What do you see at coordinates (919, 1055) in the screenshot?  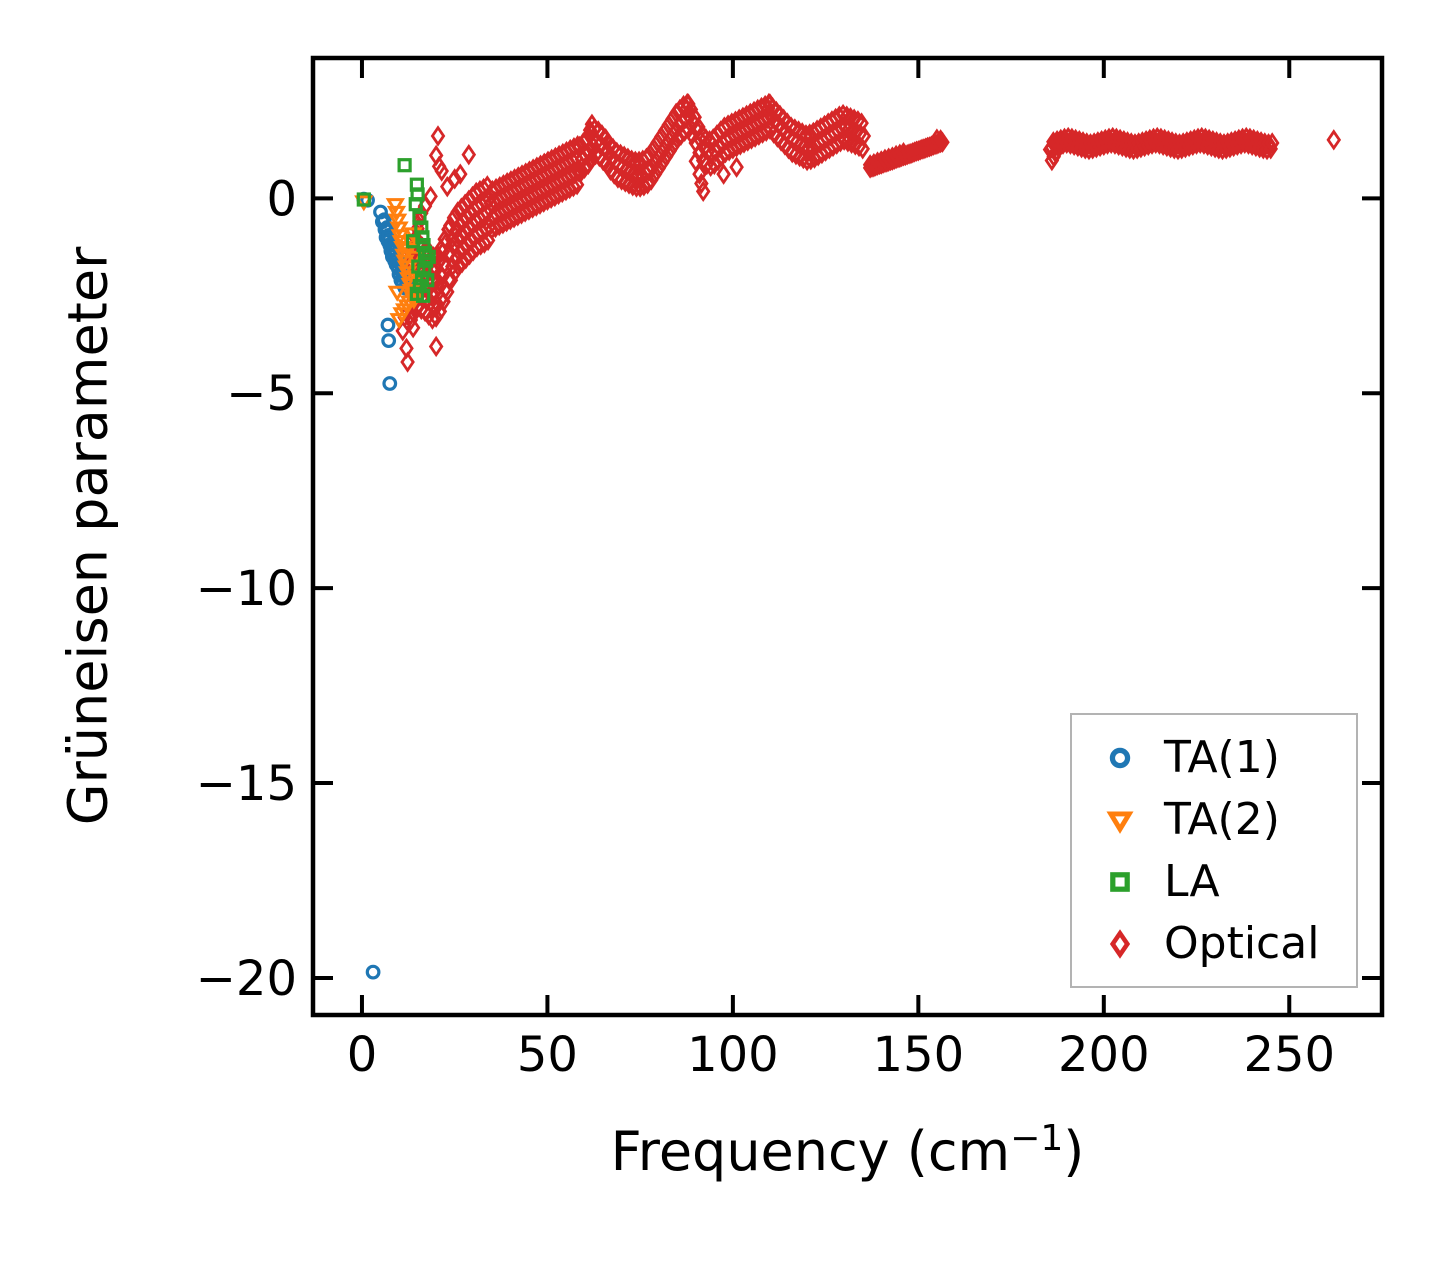 I see `x-tick-label: 150` at bounding box center [919, 1055].